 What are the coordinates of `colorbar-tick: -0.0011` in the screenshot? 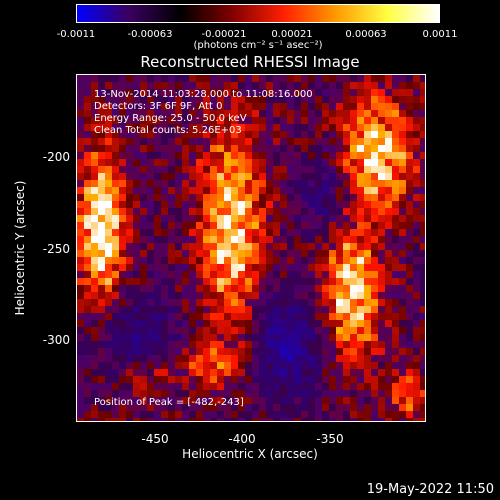 It's located at (76, 34).